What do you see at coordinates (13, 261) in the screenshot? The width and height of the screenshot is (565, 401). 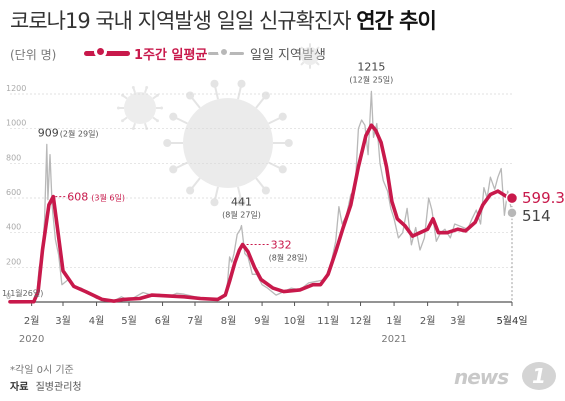 I see `y-tick-label: 200` at bounding box center [13, 261].